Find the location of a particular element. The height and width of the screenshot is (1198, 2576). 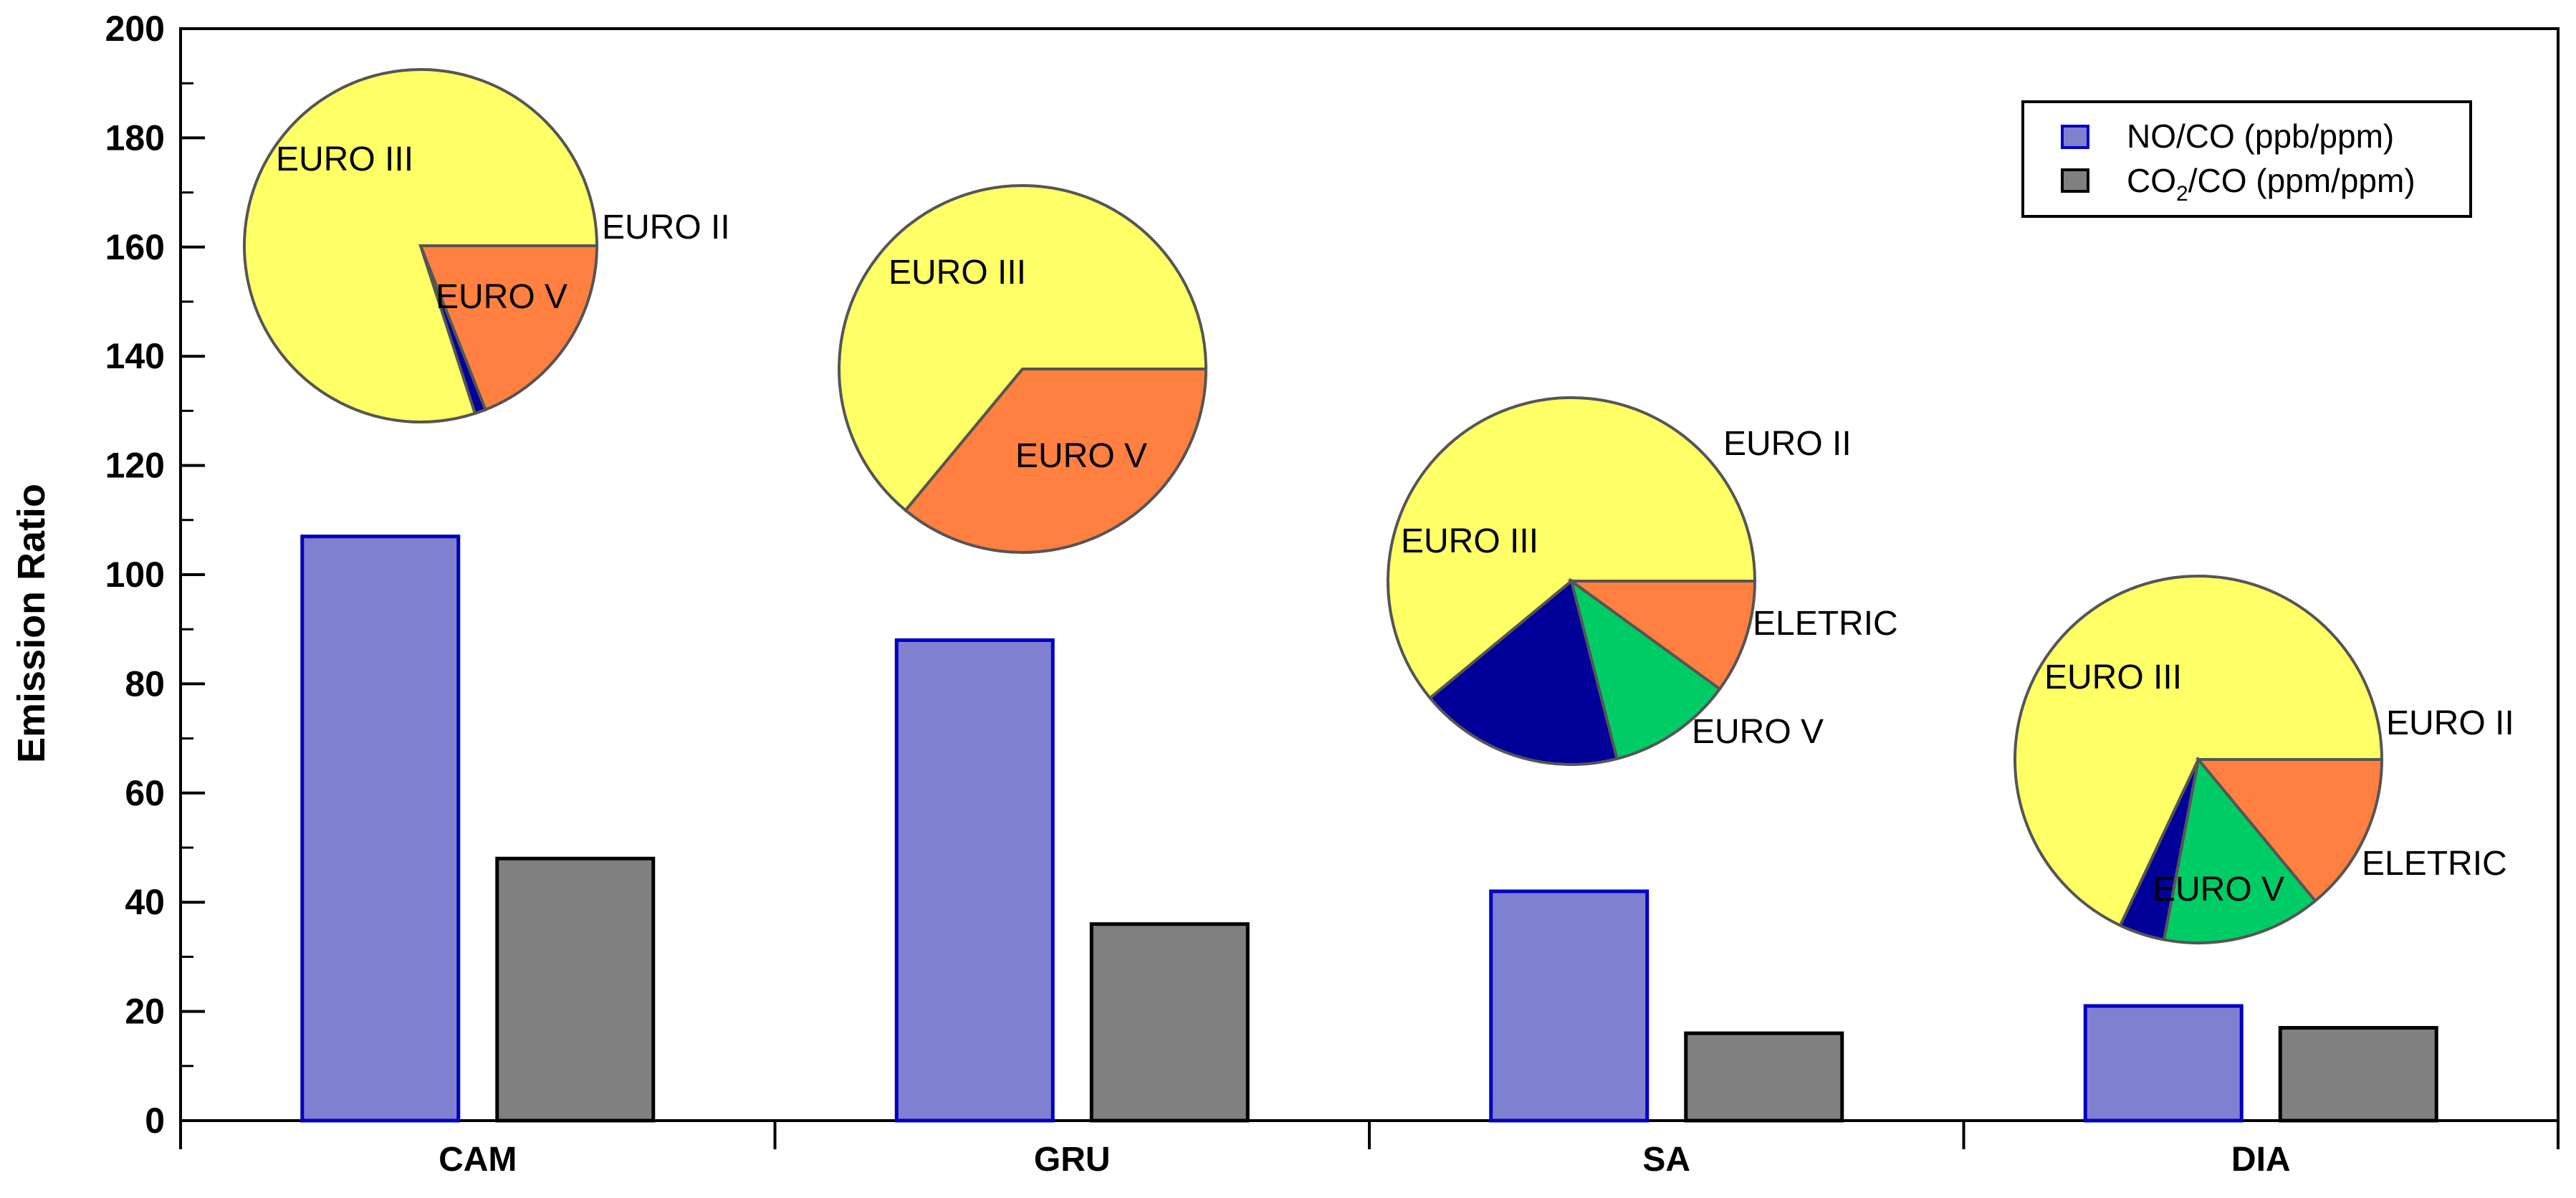

x-category-label: CAM is located at coordinates (478, 1160).